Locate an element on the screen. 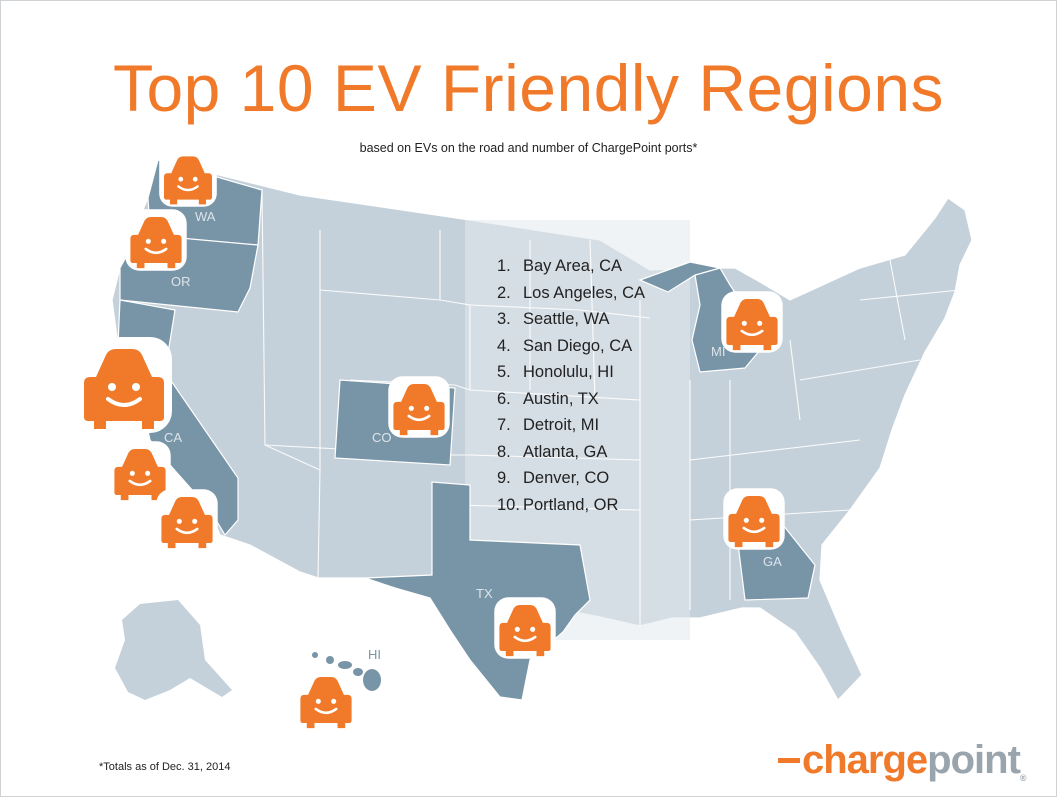  ranking-item: 9. Denver, CO is located at coordinates (571, 480).